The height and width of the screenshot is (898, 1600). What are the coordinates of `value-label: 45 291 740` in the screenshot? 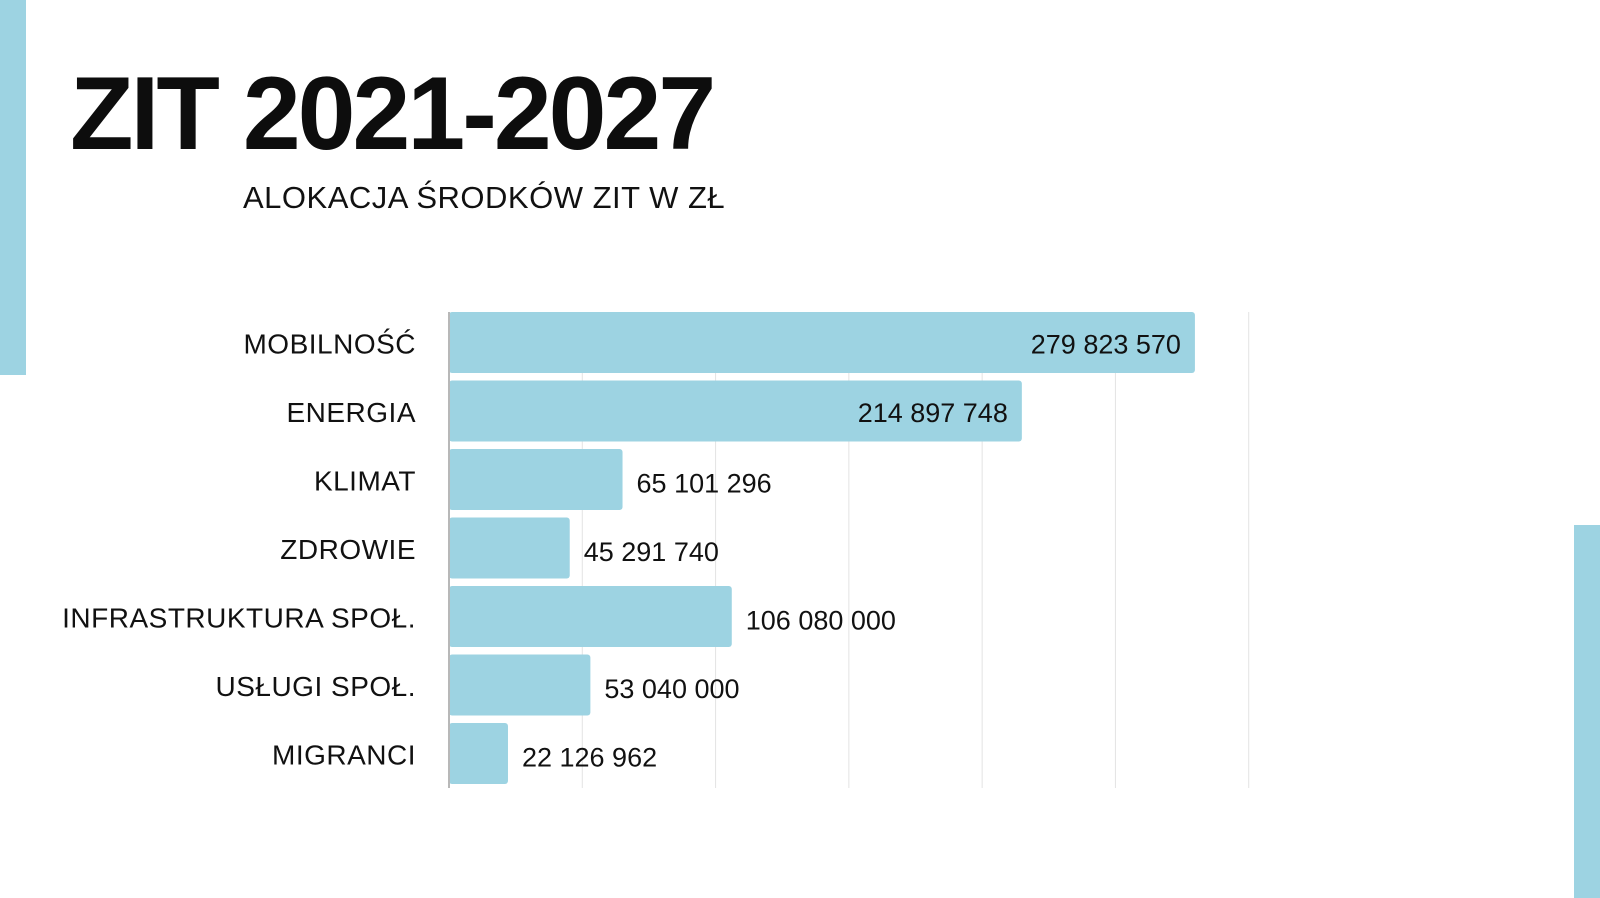 It's located at (651, 552).